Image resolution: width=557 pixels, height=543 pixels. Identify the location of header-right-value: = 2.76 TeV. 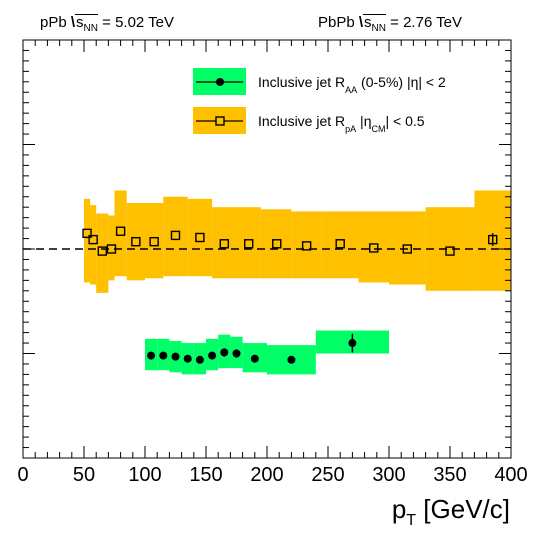
(424, 22).